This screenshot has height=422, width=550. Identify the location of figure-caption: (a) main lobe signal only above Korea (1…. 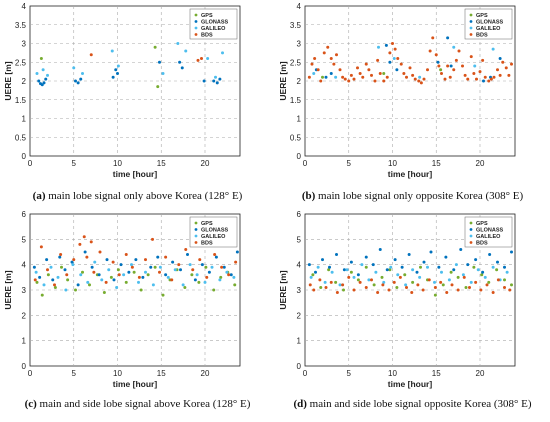
(137, 196).